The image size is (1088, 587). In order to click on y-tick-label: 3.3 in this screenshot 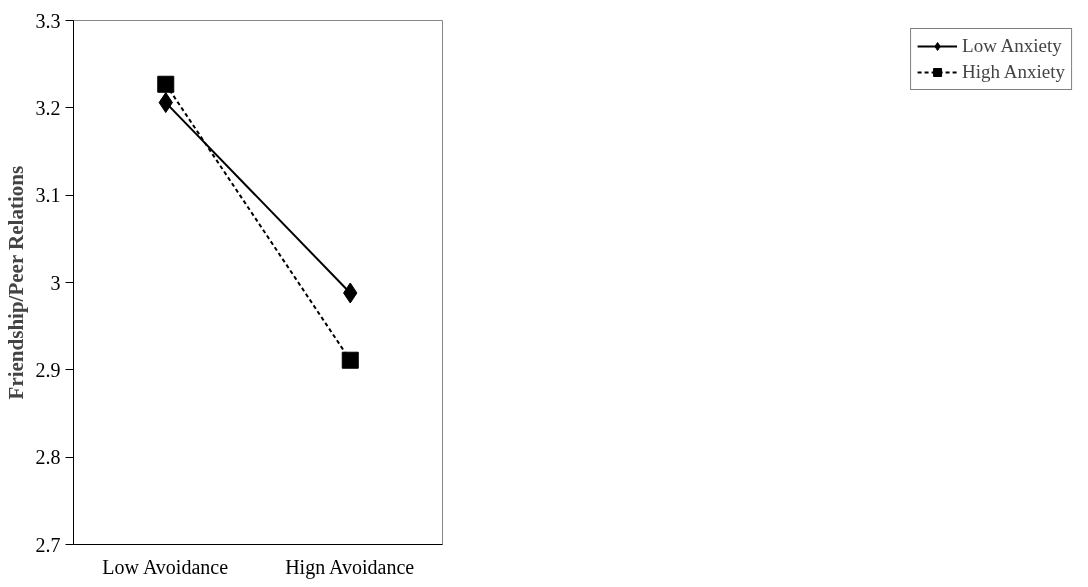, I will do `click(48, 20)`.